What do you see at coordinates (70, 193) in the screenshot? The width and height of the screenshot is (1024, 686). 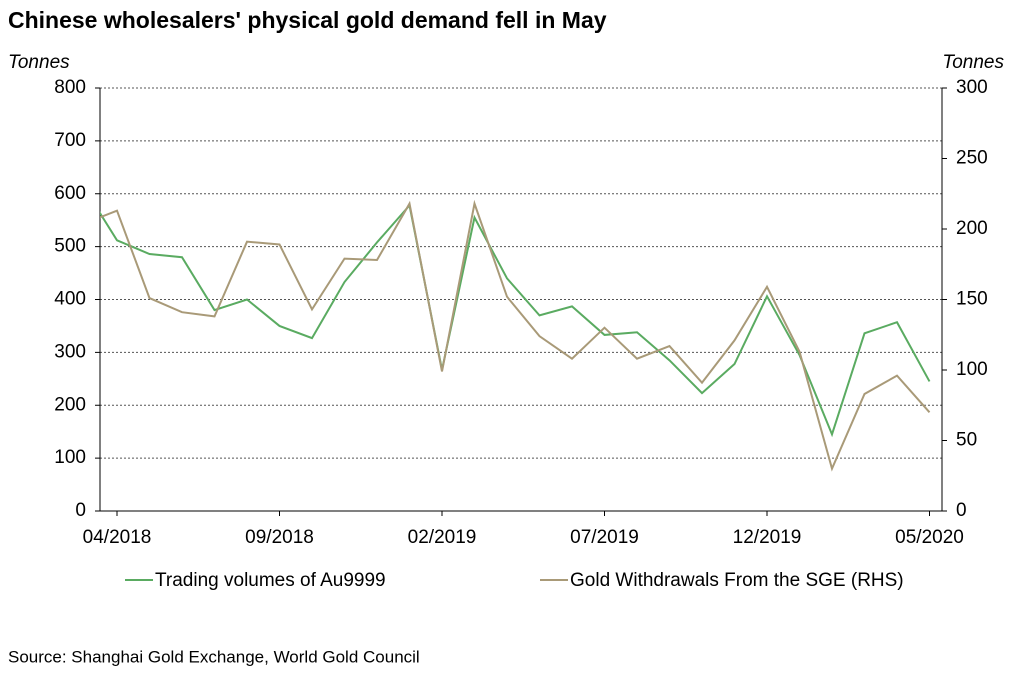 I see `y-tick-label: 600` at bounding box center [70, 193].